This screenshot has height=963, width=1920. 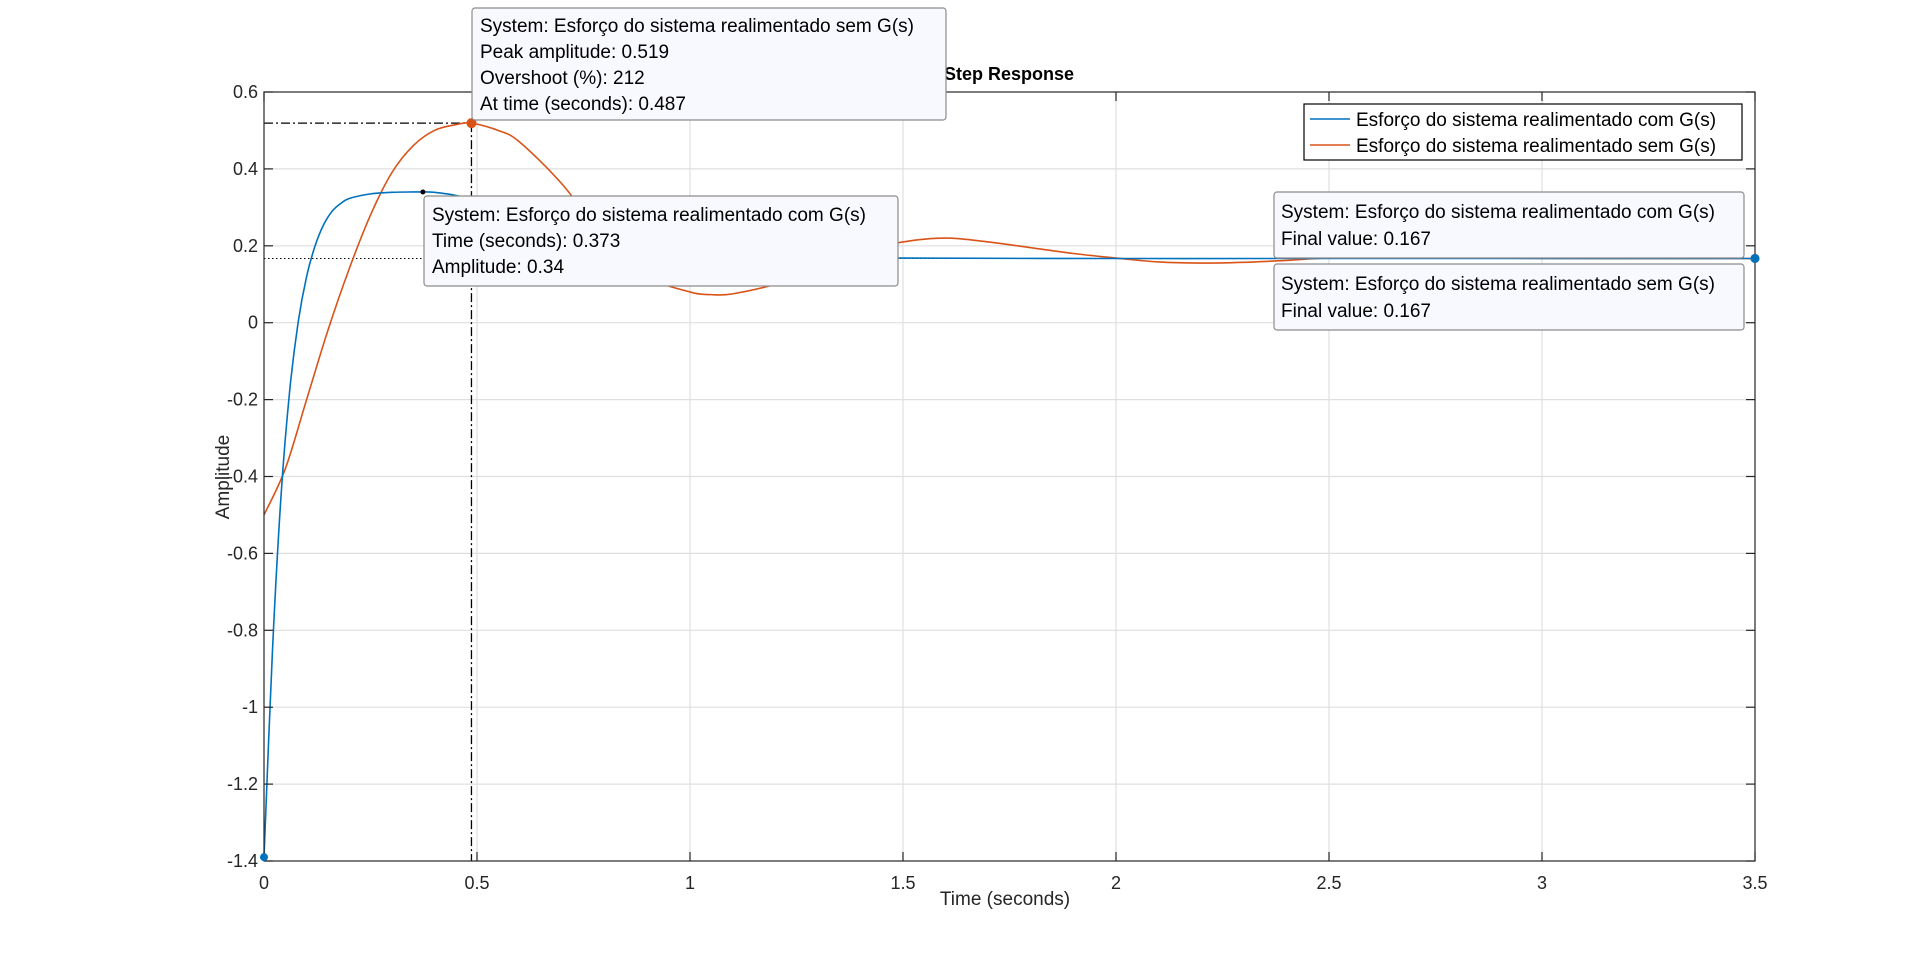 What do you see at coordinates (242, 630) in the screenshot?
I see `y-tick-label: -0.8` at bounding box center [242, 630].